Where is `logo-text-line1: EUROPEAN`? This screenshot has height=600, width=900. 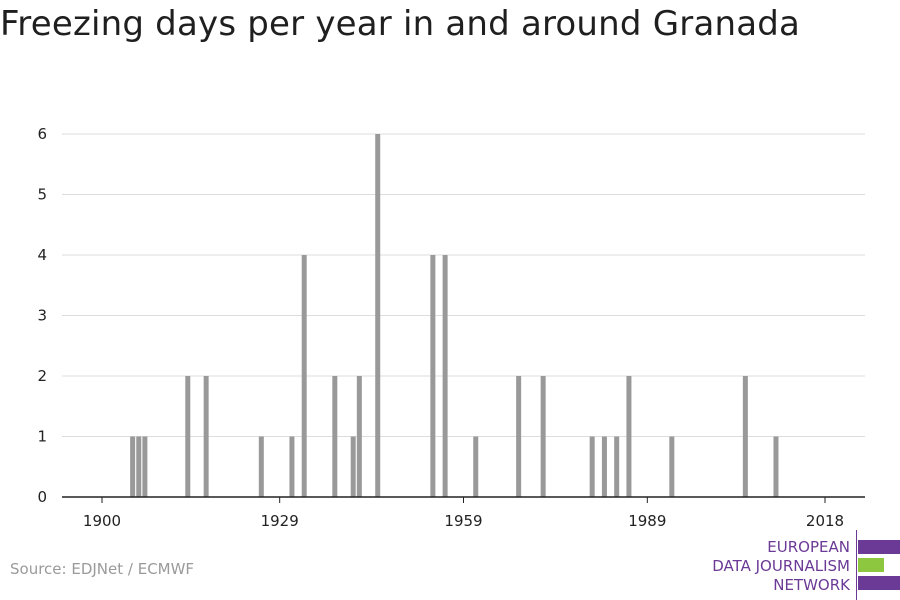
logo-text-line1: EUROPEAN is located at coordinates (808, 547).